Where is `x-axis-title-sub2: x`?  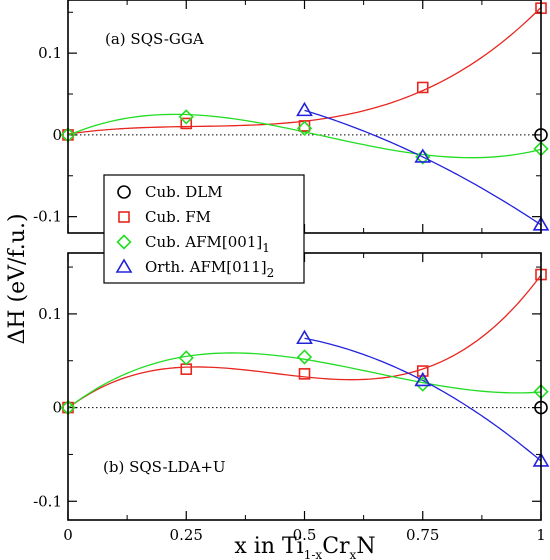
x-axis-title-sub2: x is located at coordinates (353, 554).